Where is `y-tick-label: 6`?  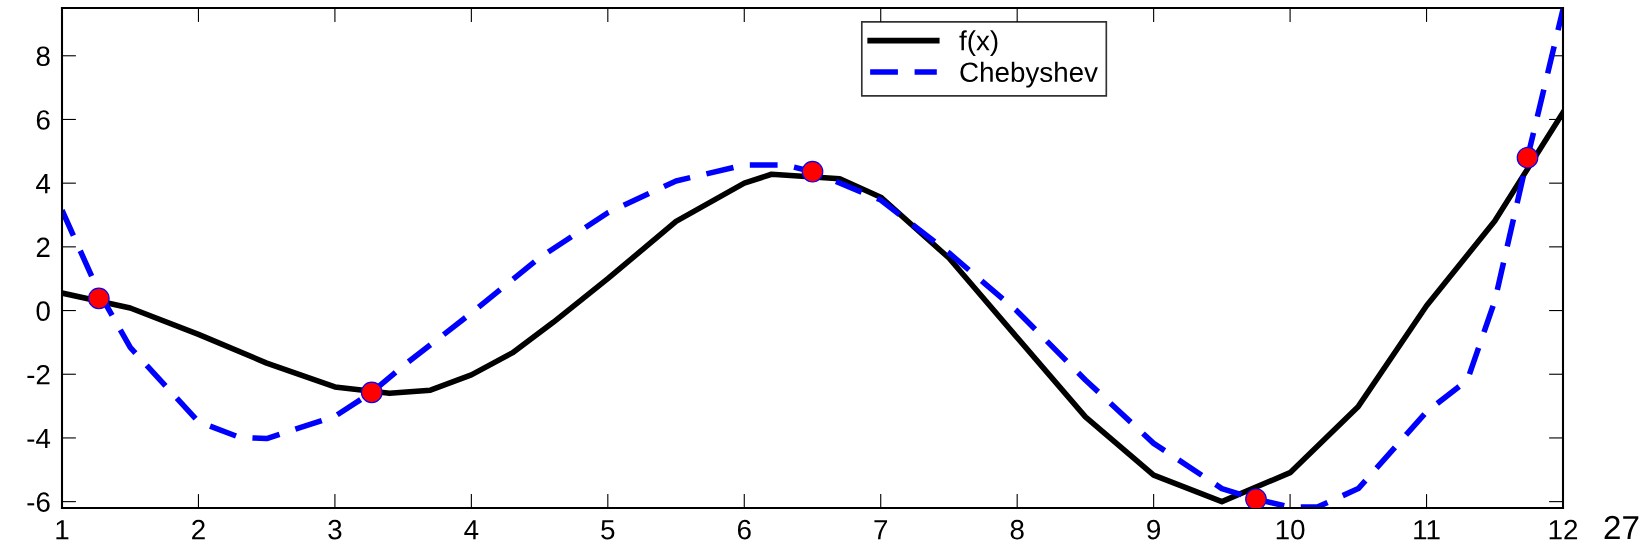 y-tick-label: 6 is located at coordinates (43, 120).